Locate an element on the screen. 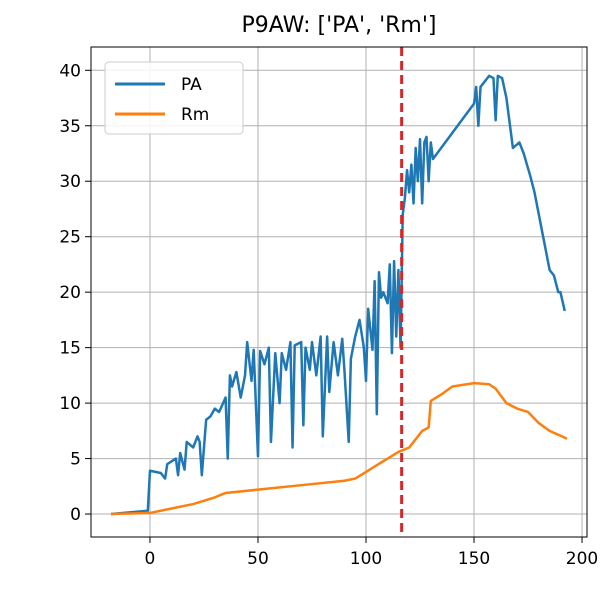 Image resolution: width=609 pixels, height=589 pixels. chart-title: P9AW: ['PA', 'Rm'] is located at coordinates (339, 25).